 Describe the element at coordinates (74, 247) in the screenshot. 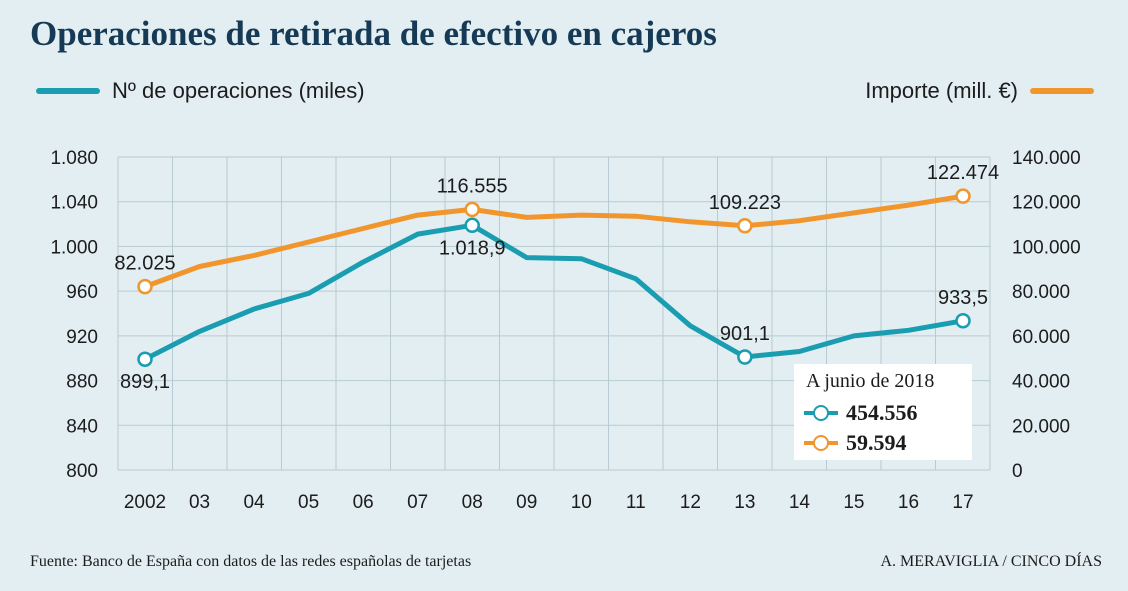

I see `left-tick-label: 1.000` at that location.